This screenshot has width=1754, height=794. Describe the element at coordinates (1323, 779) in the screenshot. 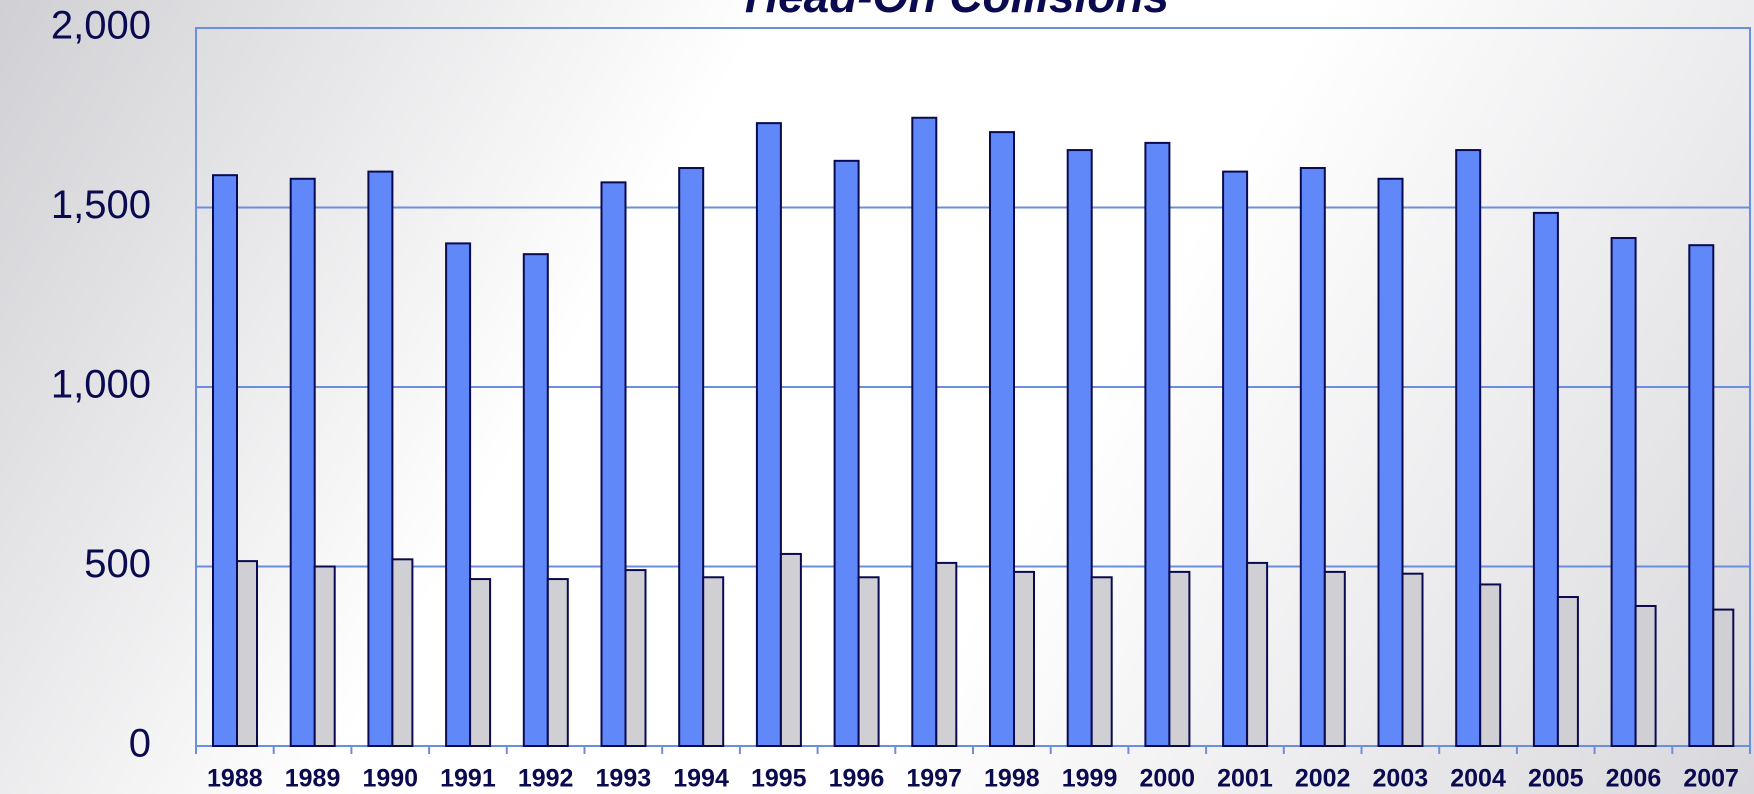

I see `x-tick-label: 2002` at that location.